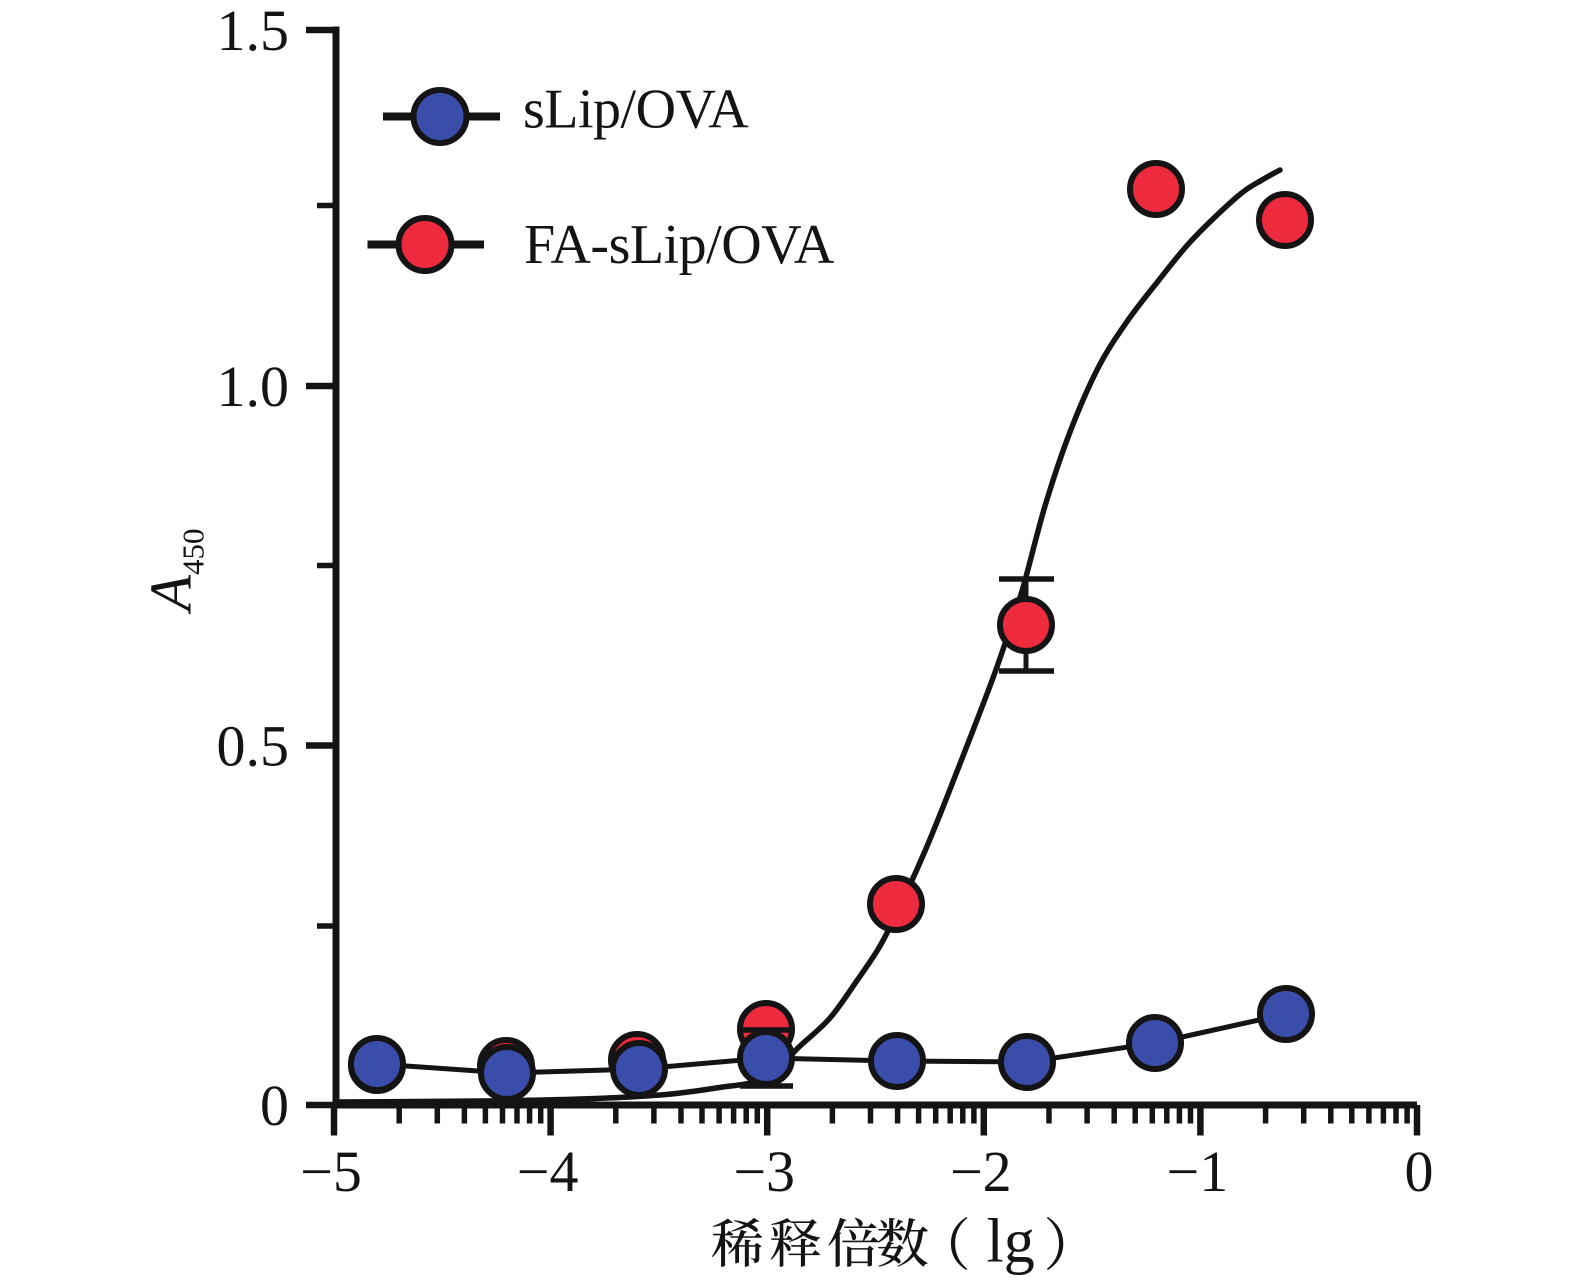 This screenshot has width=1575, height=1281. Describe the element at coordinates (981, 1171) in the screenshot. I see `svg-text: −2` at that location.